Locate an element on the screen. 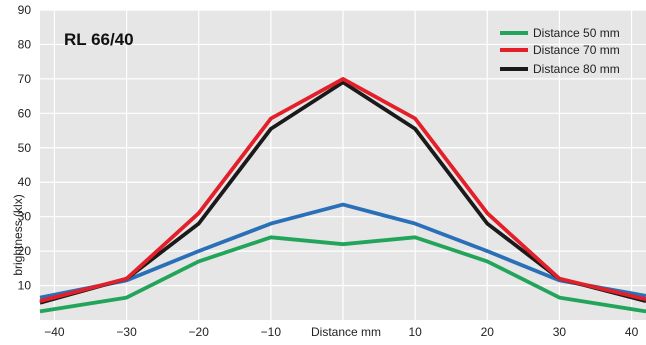 The width and height of the screenshot is (646, 345). y-tick-label-40: 40 is located at coordinates (25, 182).